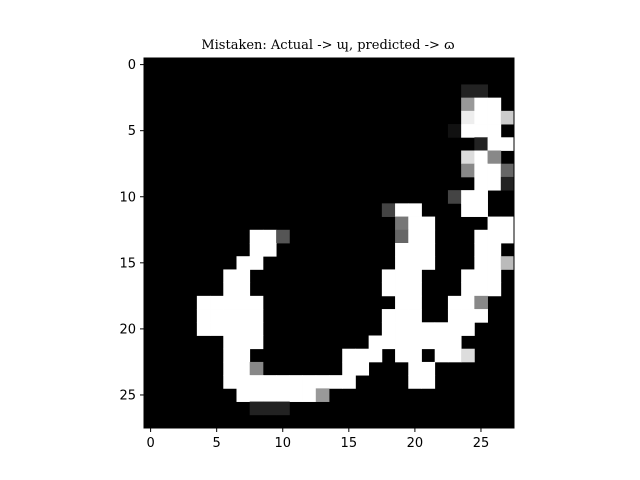 Image resolution: width=640 pixels, height=480 pixels. I want to click on x-tick-label: 0, so click(150, 443).